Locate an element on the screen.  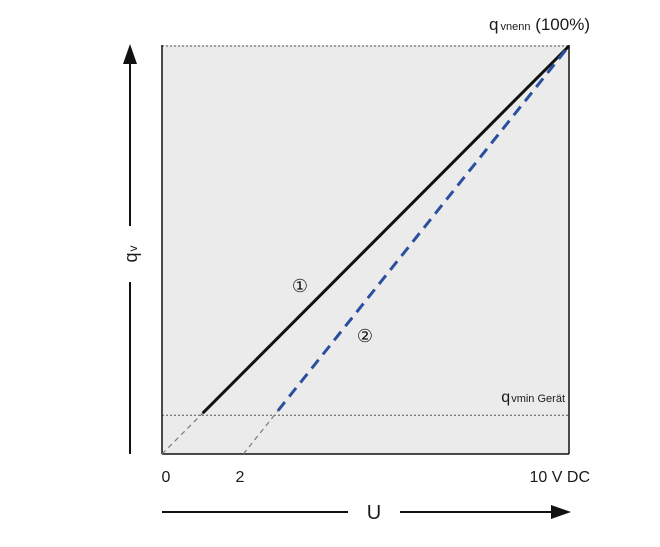
min-reference-label: qvmin Gerät is located at coordinates (533, 397).